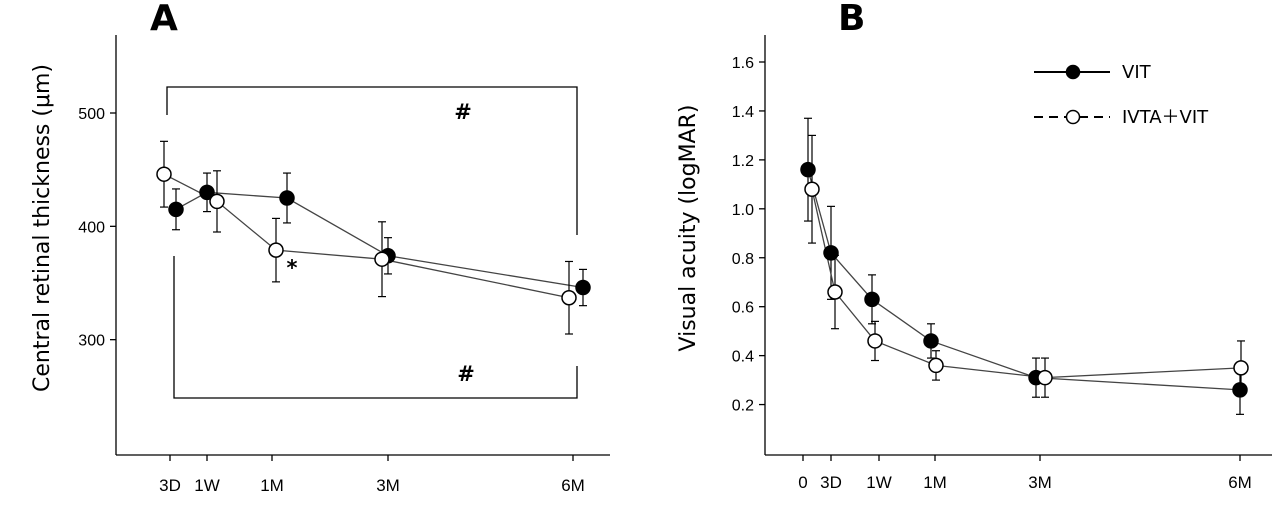 This screenshot has height=505, width=1280. What do you see at coordinates (802, 482) in the screenshot?
I see `panel-b-xtick-label: 0` at bounding box center [802, 482].